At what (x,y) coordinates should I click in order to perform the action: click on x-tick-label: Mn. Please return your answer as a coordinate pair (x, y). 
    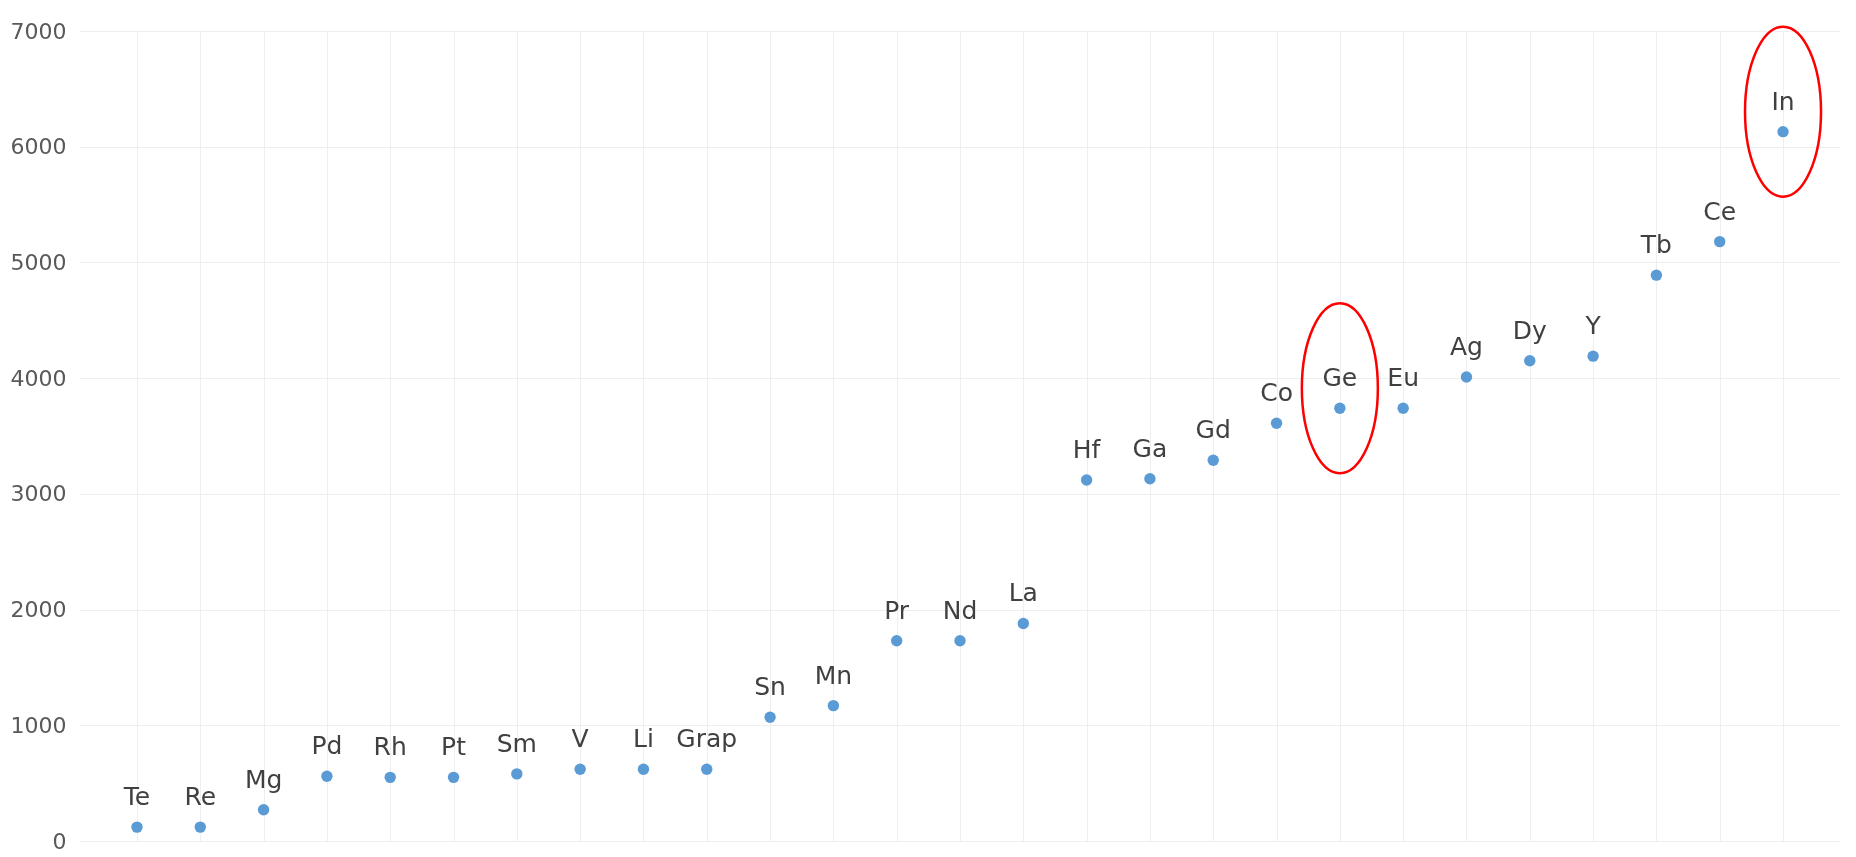
    Looking at the image, I should click on (833, 675).